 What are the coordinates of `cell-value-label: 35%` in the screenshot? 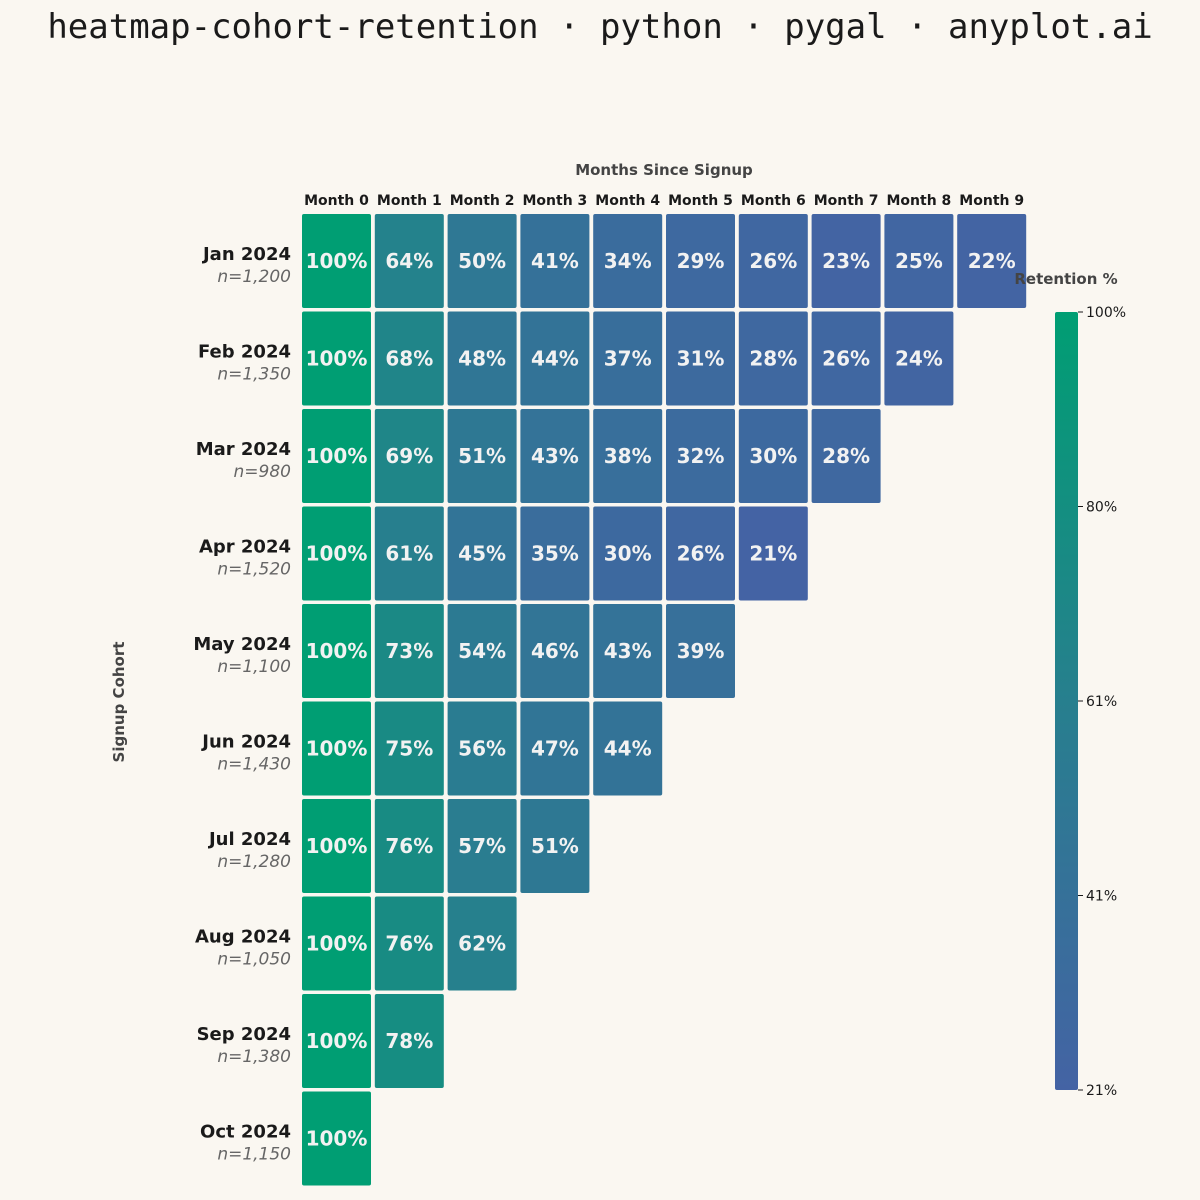 It's located at (555, 554).